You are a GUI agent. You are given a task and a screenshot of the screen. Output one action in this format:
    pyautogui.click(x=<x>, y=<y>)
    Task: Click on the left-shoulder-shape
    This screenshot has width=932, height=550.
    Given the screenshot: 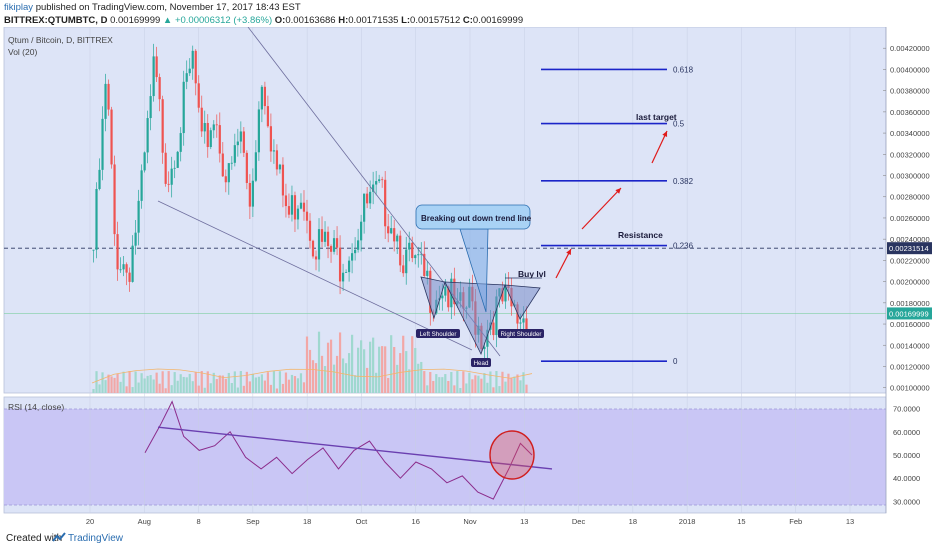 What is the action you would take?
    pyautogui.click(x=433, y=298)
    